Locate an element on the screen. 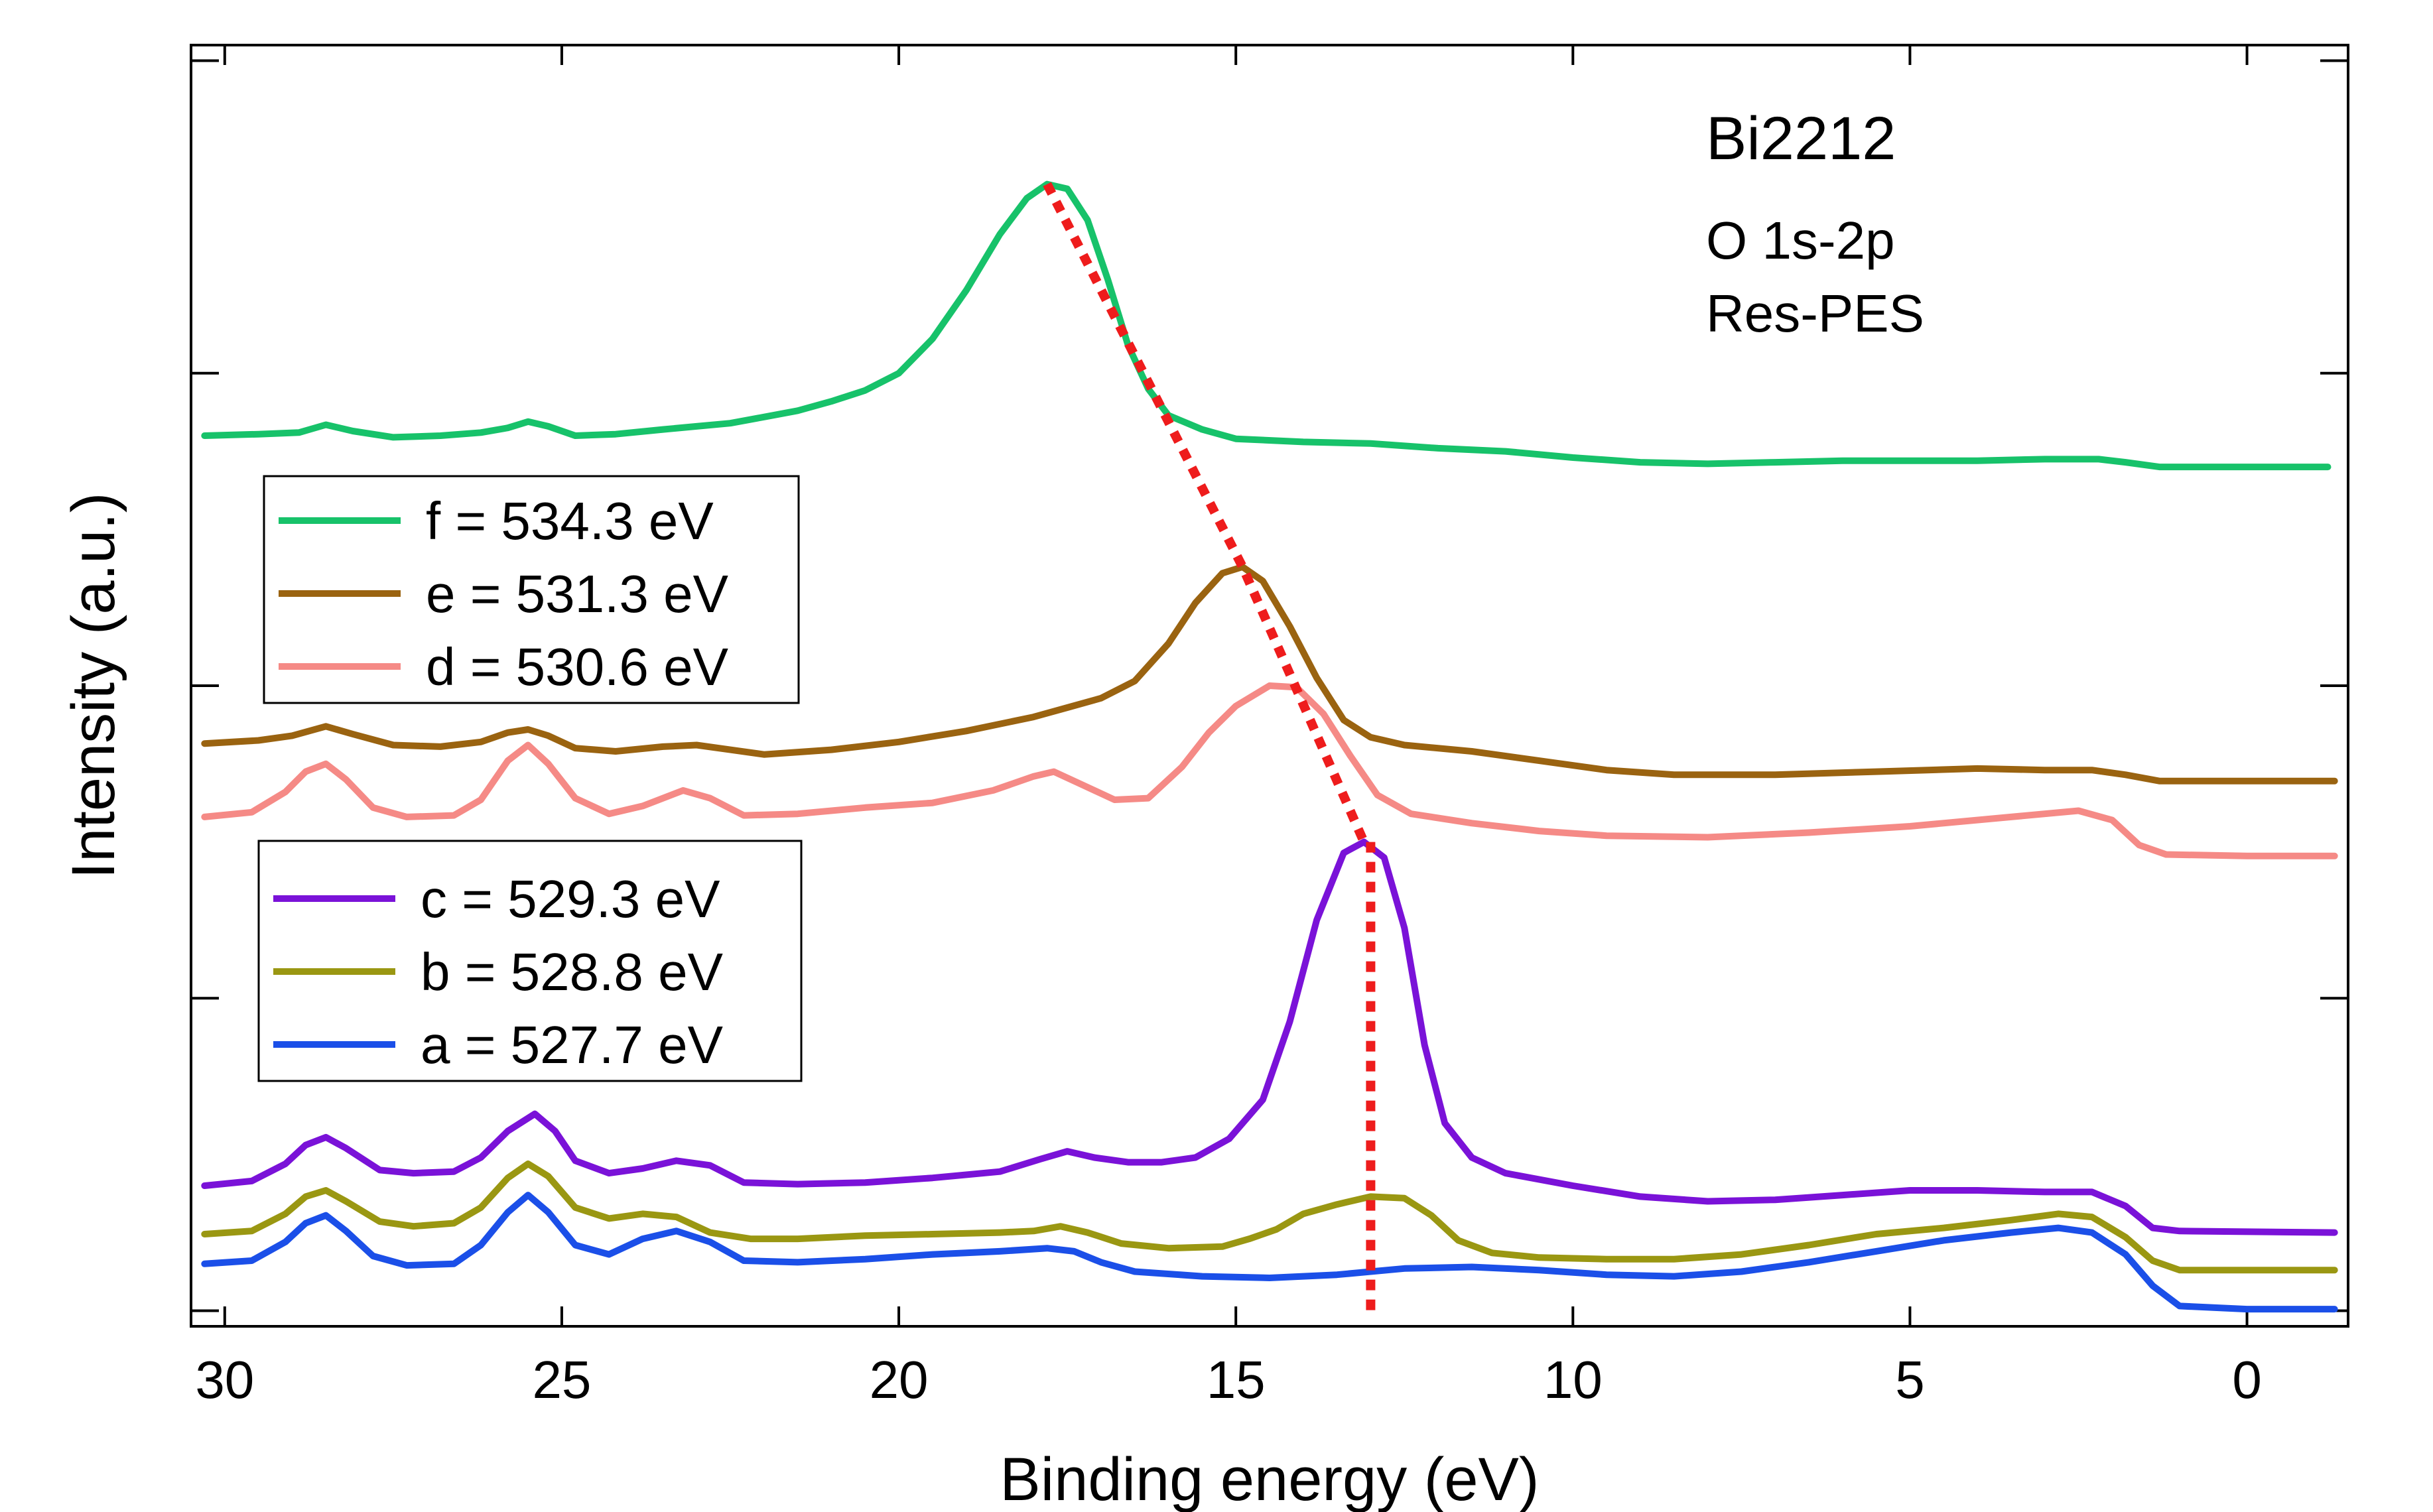 The image size is (2433, 1512). legend-label-d: d = 530.6 eV is located at coordinates (578, 666).